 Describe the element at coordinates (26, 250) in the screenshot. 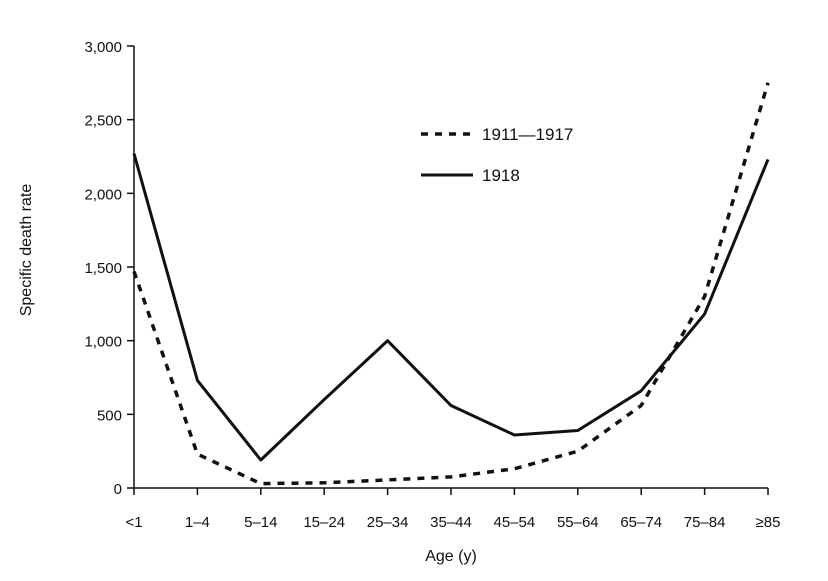

I see `y-axis-title: Specific death rate` at that location.